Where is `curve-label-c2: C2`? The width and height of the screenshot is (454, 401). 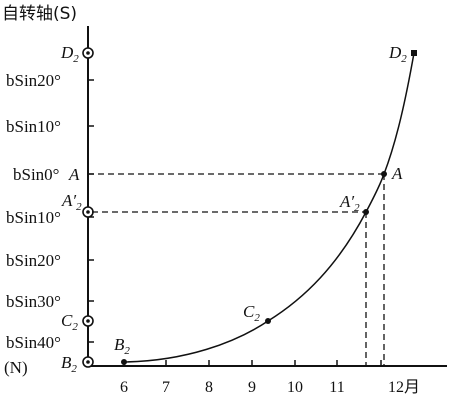
curve-label-c2: C2 is located at coordinates (251, 313).